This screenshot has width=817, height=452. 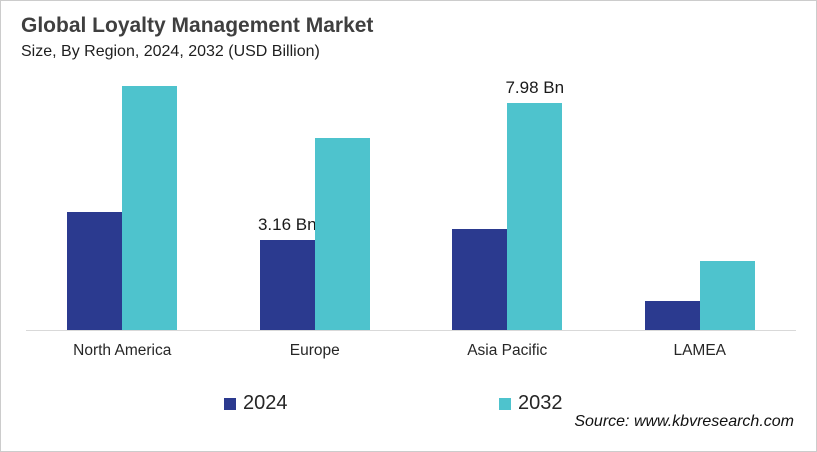 I want to click on bar-2032-lamea, so click(x=727, y=295).